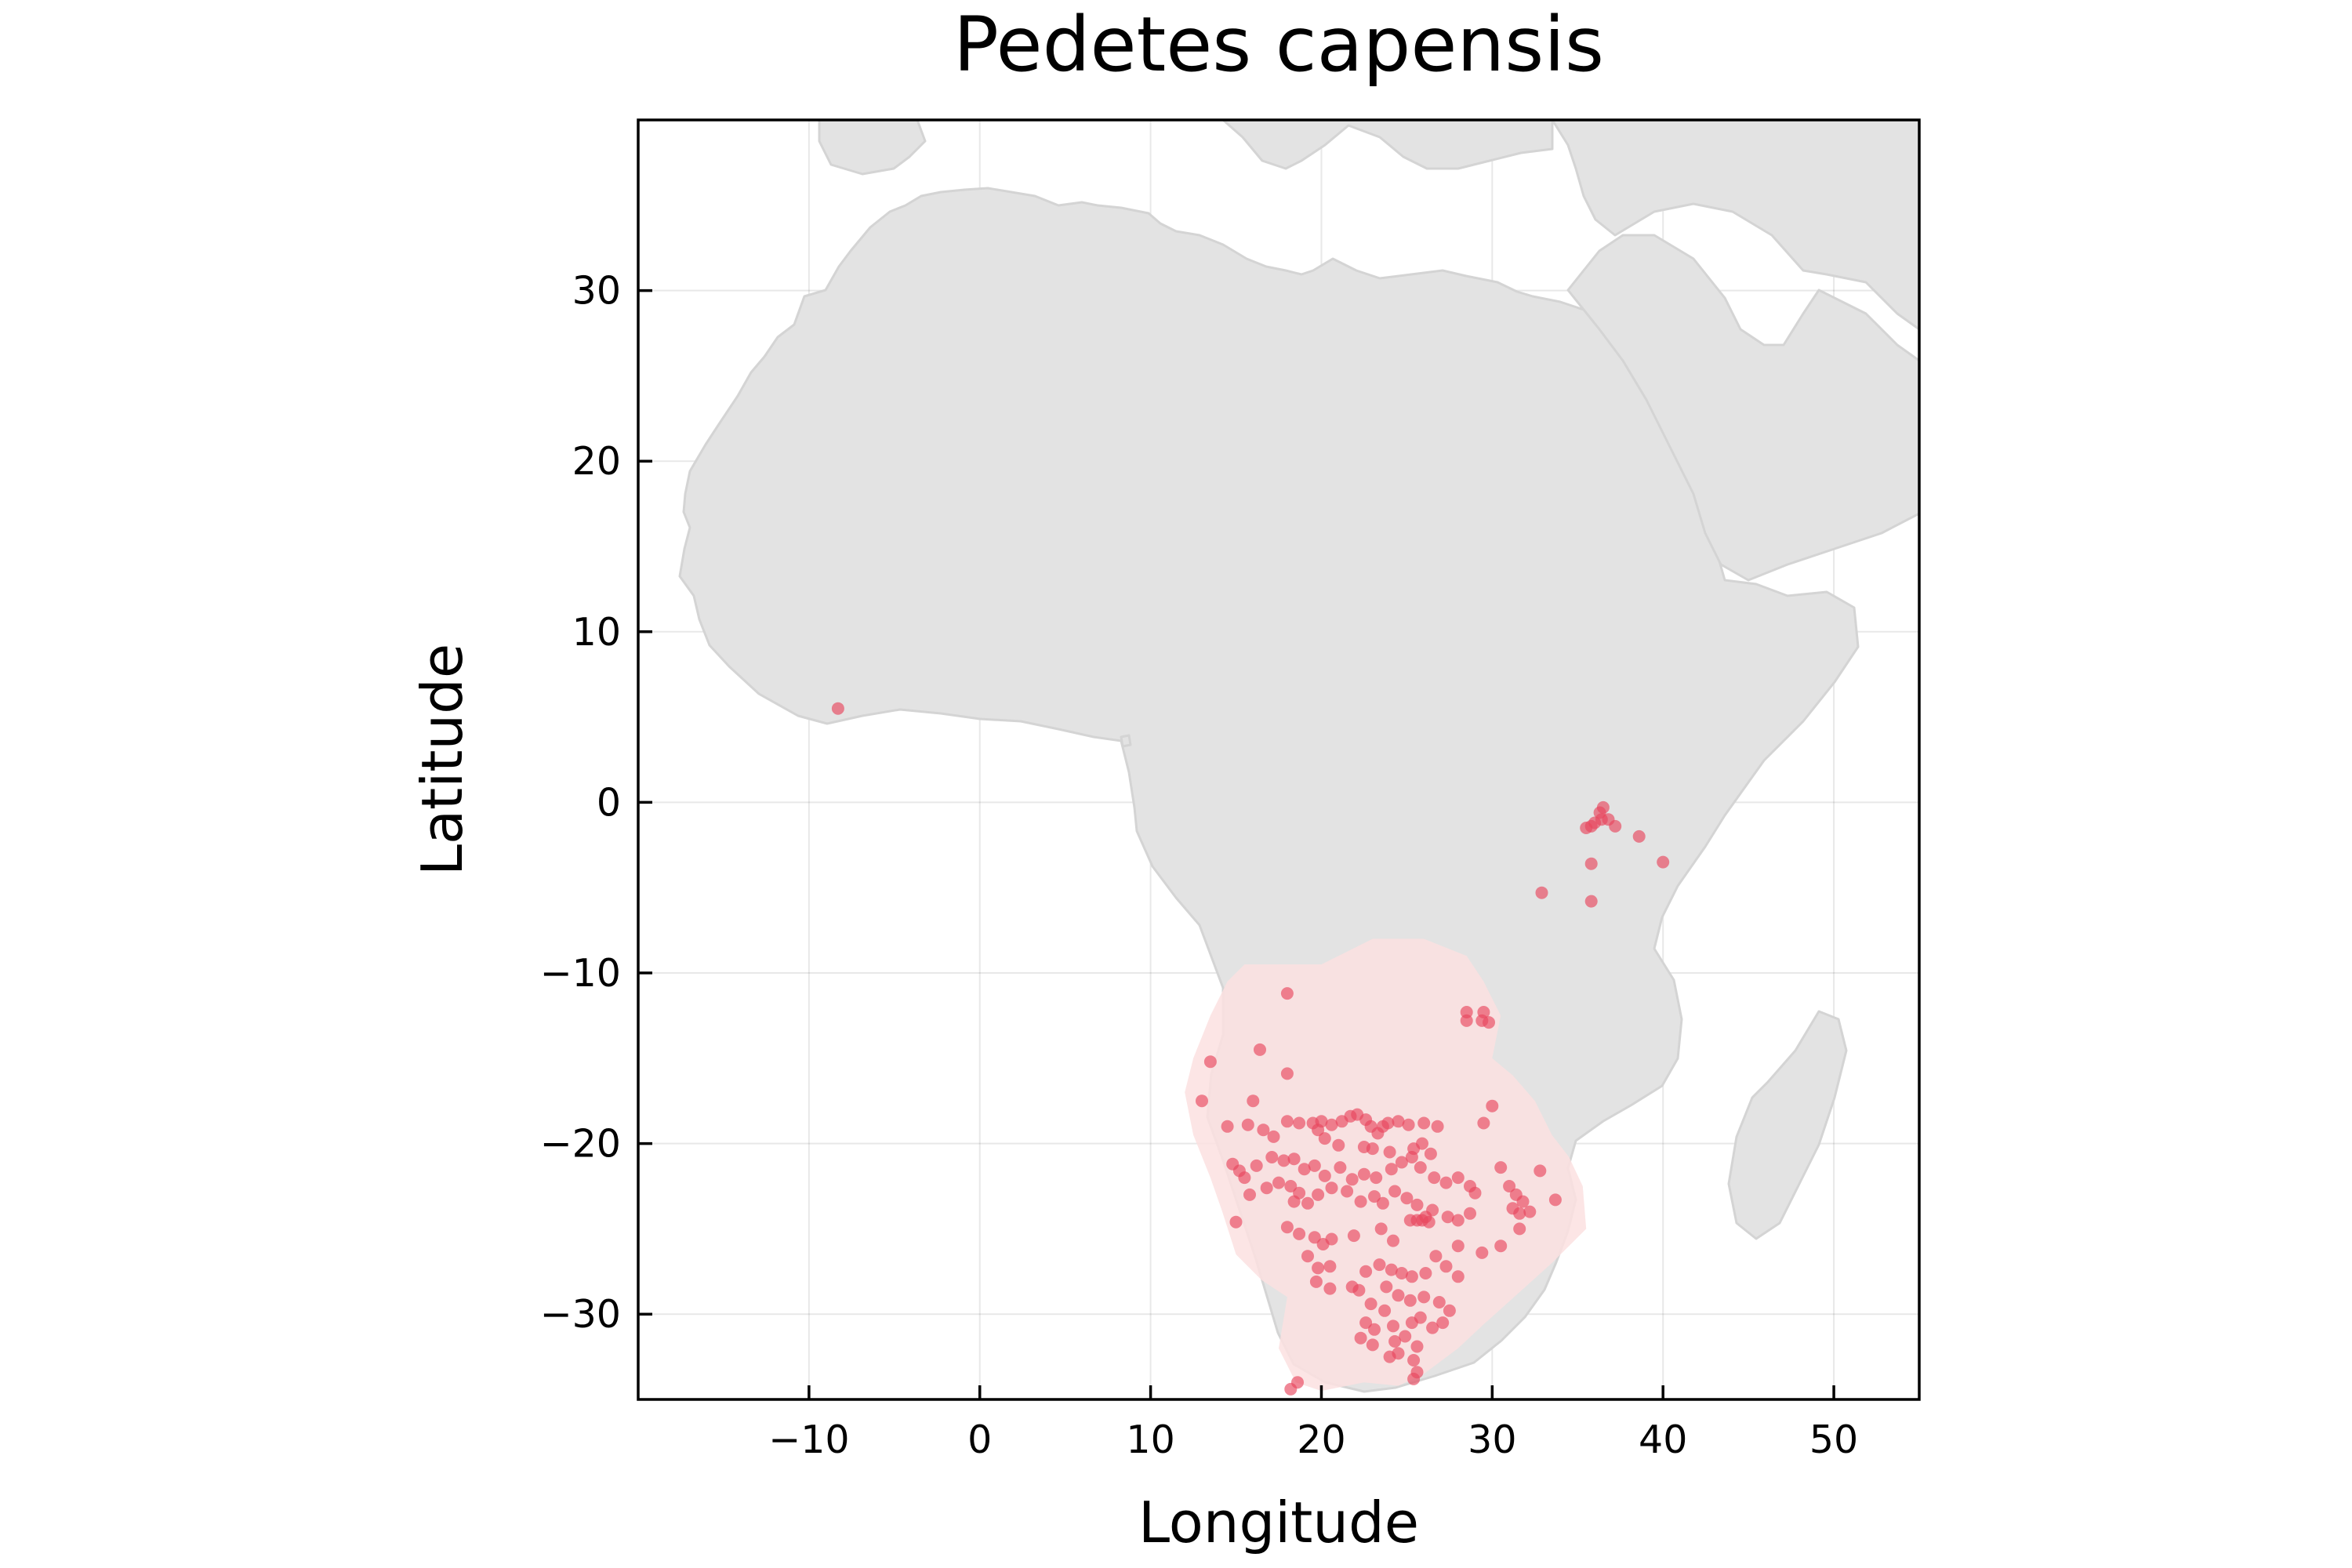 The height and width of the screenshot is (1568, 2352). What do you see at coordinates (609, 803) in the screenshot?
I see `y-tick-label: 0` at bounding box center [609, 803].